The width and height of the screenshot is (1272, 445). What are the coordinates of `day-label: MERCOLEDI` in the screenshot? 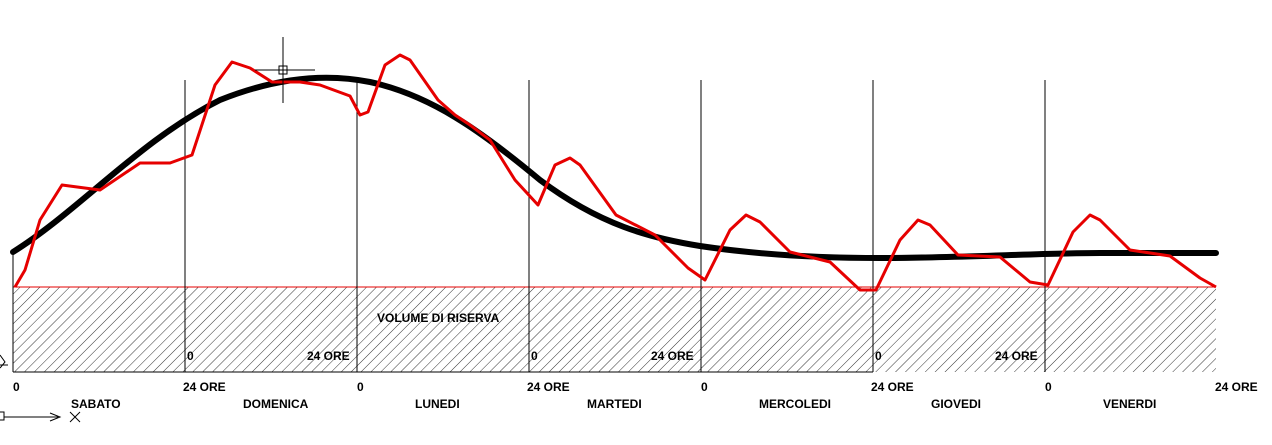 It's located at (795, 404).